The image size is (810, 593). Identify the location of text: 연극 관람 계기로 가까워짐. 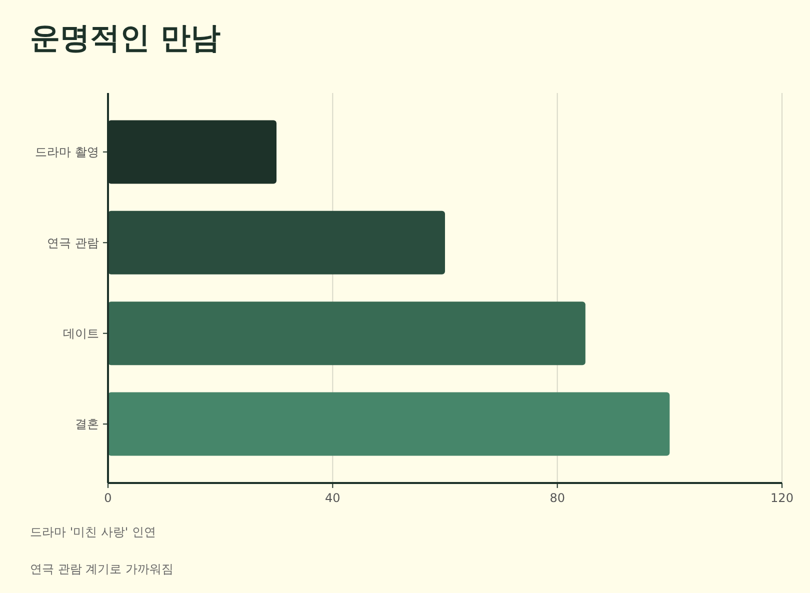
(102, 569).